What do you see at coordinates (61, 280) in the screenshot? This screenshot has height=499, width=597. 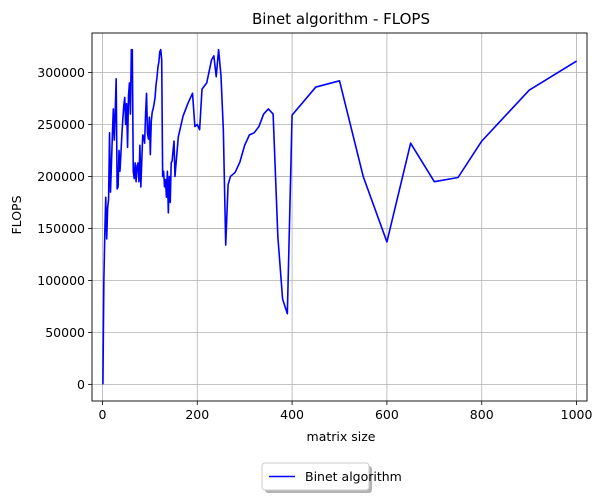 I see `y-tick-label: 100000` at bounding box center [61, 280].